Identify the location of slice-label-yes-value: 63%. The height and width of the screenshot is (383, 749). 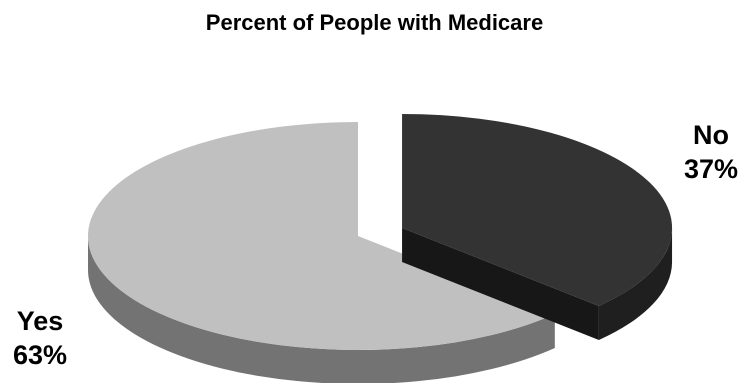
(40, 355).